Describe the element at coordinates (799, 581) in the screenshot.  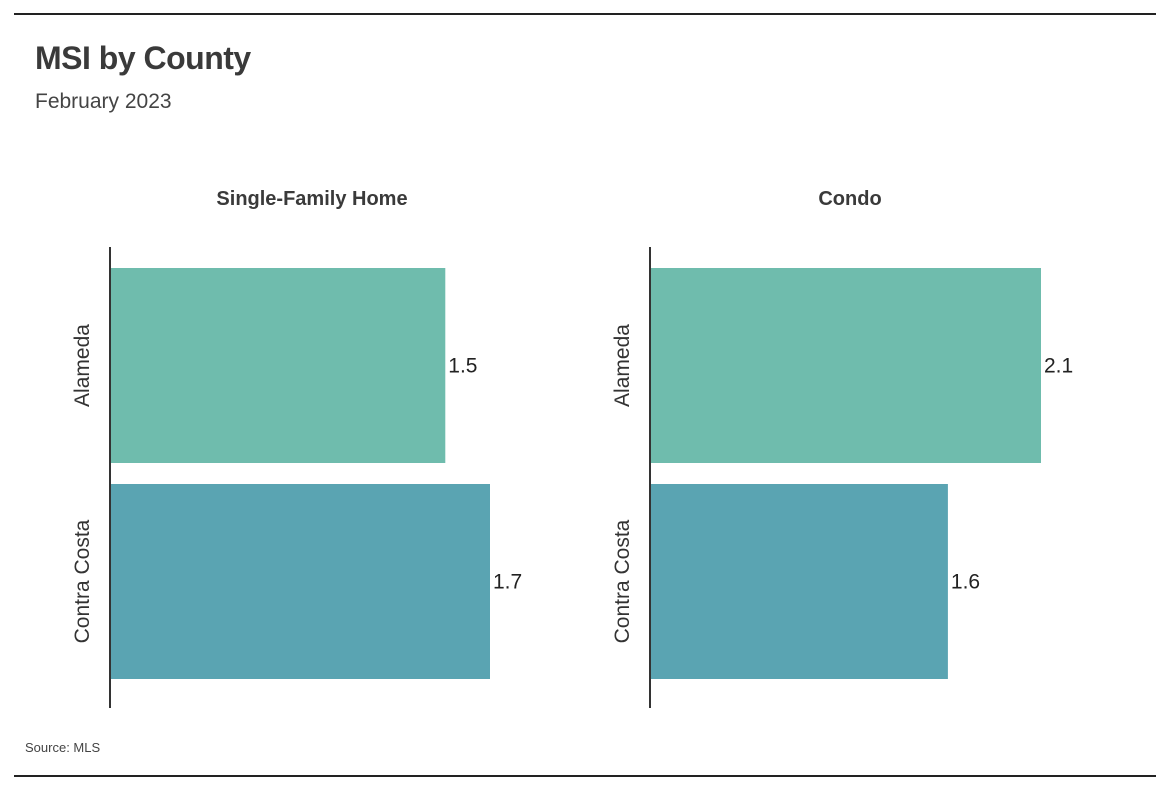
I see `bar-condo-contra-costa` at that location.